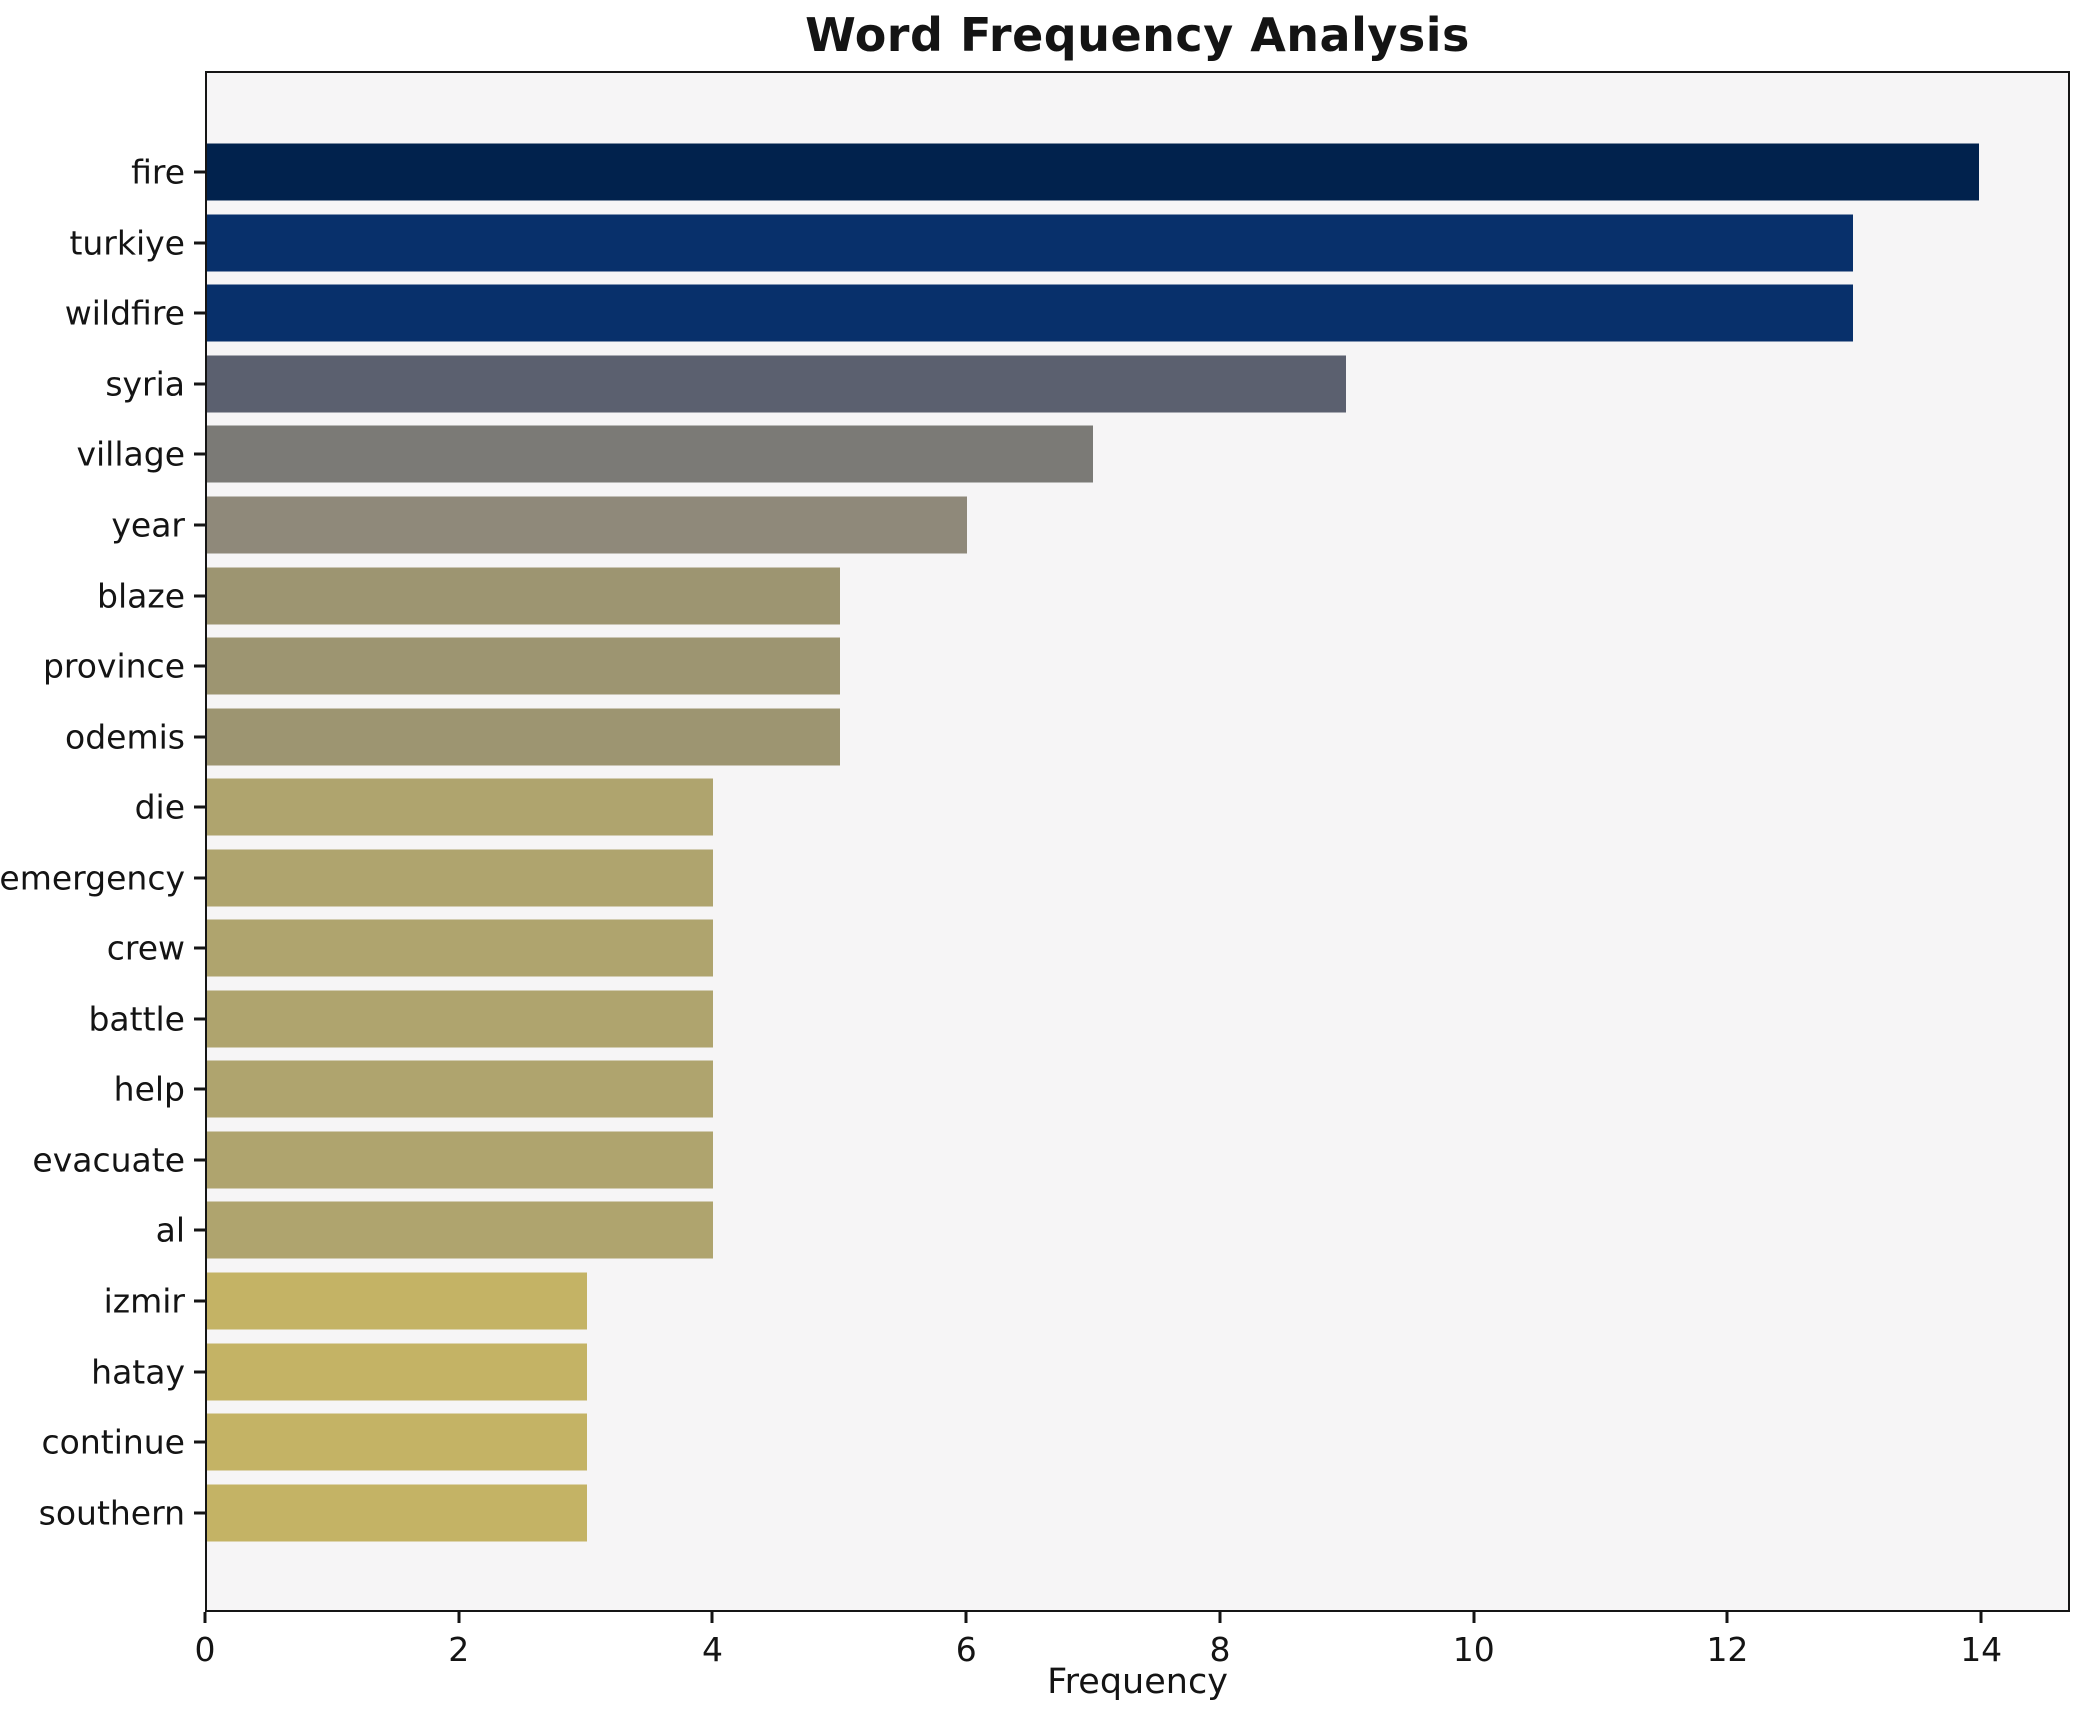 This screenshot has width=2084, height=1722. Describe the element at coordinates (170, 1230) in the screenshot. I see `y-tick-label: al` at that location.